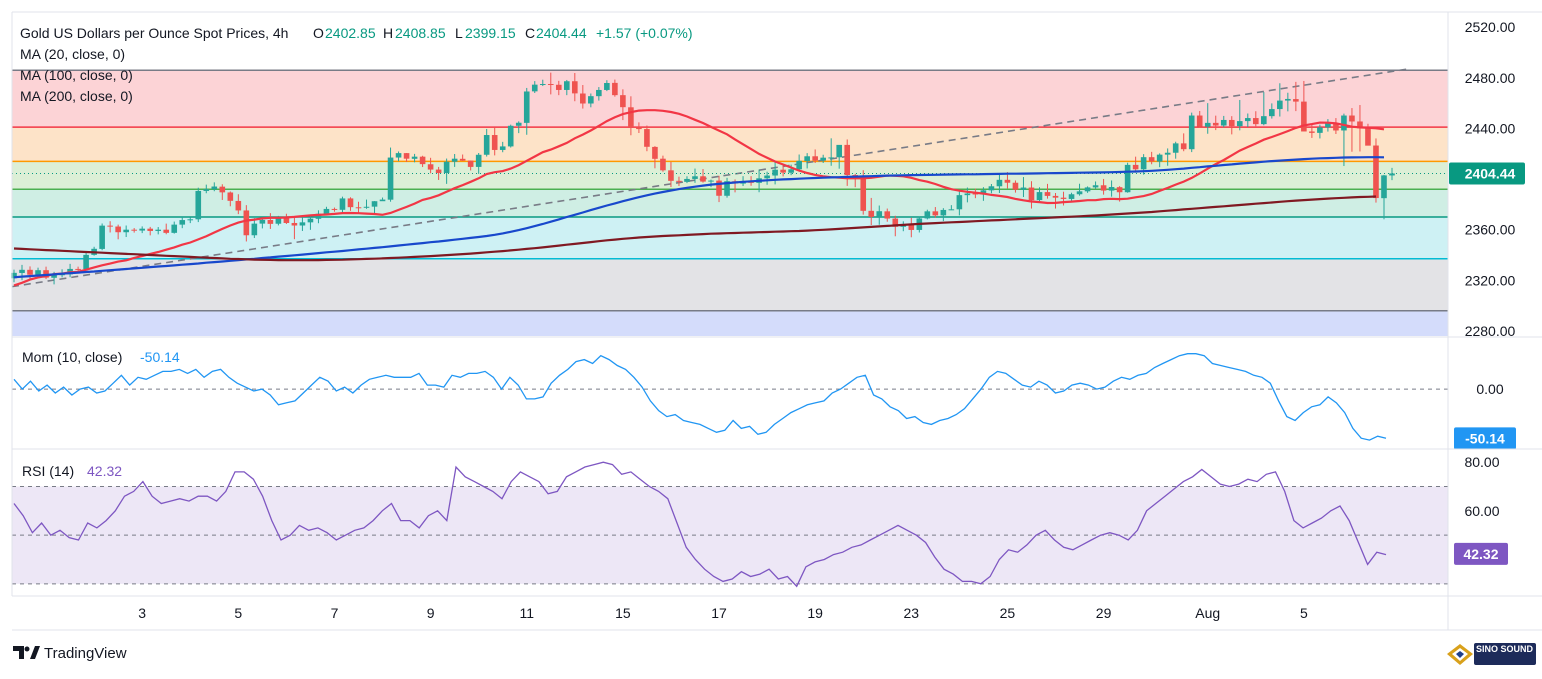  Describe the element at coordinates (723, 613) in the screenshot. I see `time-axis: 3 5 7 9 11 15 17 19 23 25 29 Aug 5` at that location.